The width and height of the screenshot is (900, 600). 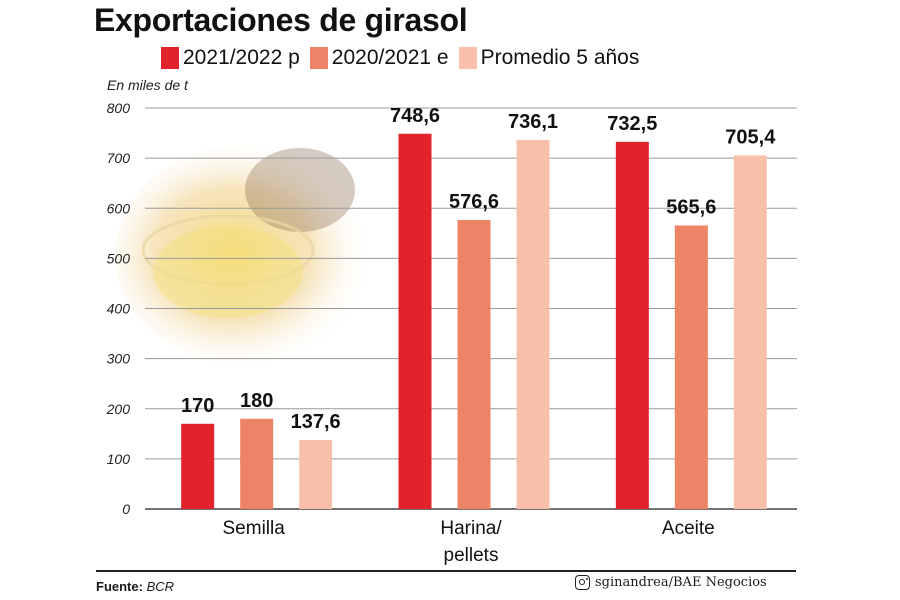 I want to click on legend-swatch-2021-2022, so click(x=170, y=58).